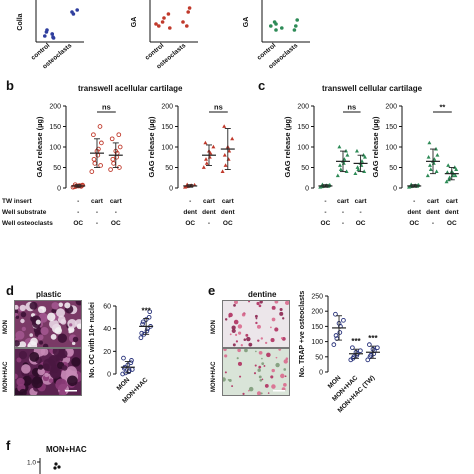 This screenshot has width=474, height=474. What do you see at coordinates (302, 334) in the screenshot?
I see `y-axis-label: No. TRAP +ve osteoclasts` at bounding box center [302, 334].